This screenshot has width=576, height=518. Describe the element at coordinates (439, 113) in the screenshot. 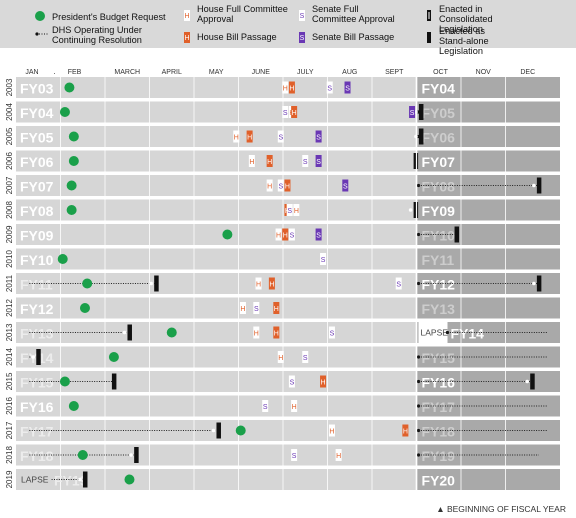

I see `fy-label-right: FY05` at that location.